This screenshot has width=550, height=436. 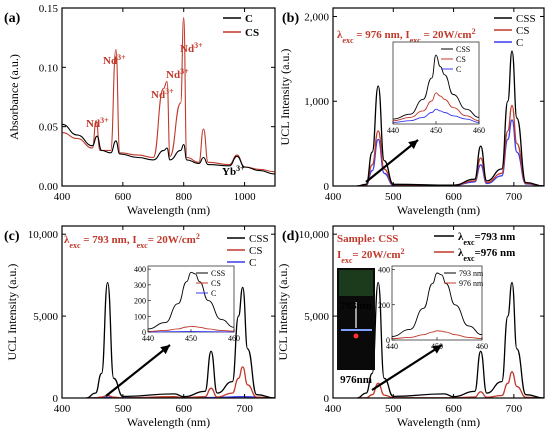 I want to click on x-tick-label: 800, so click(x=183, y=197).